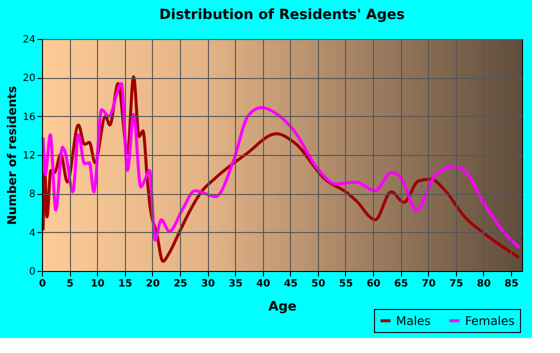  I want to click on legend-label: Females, so click(490, 321).